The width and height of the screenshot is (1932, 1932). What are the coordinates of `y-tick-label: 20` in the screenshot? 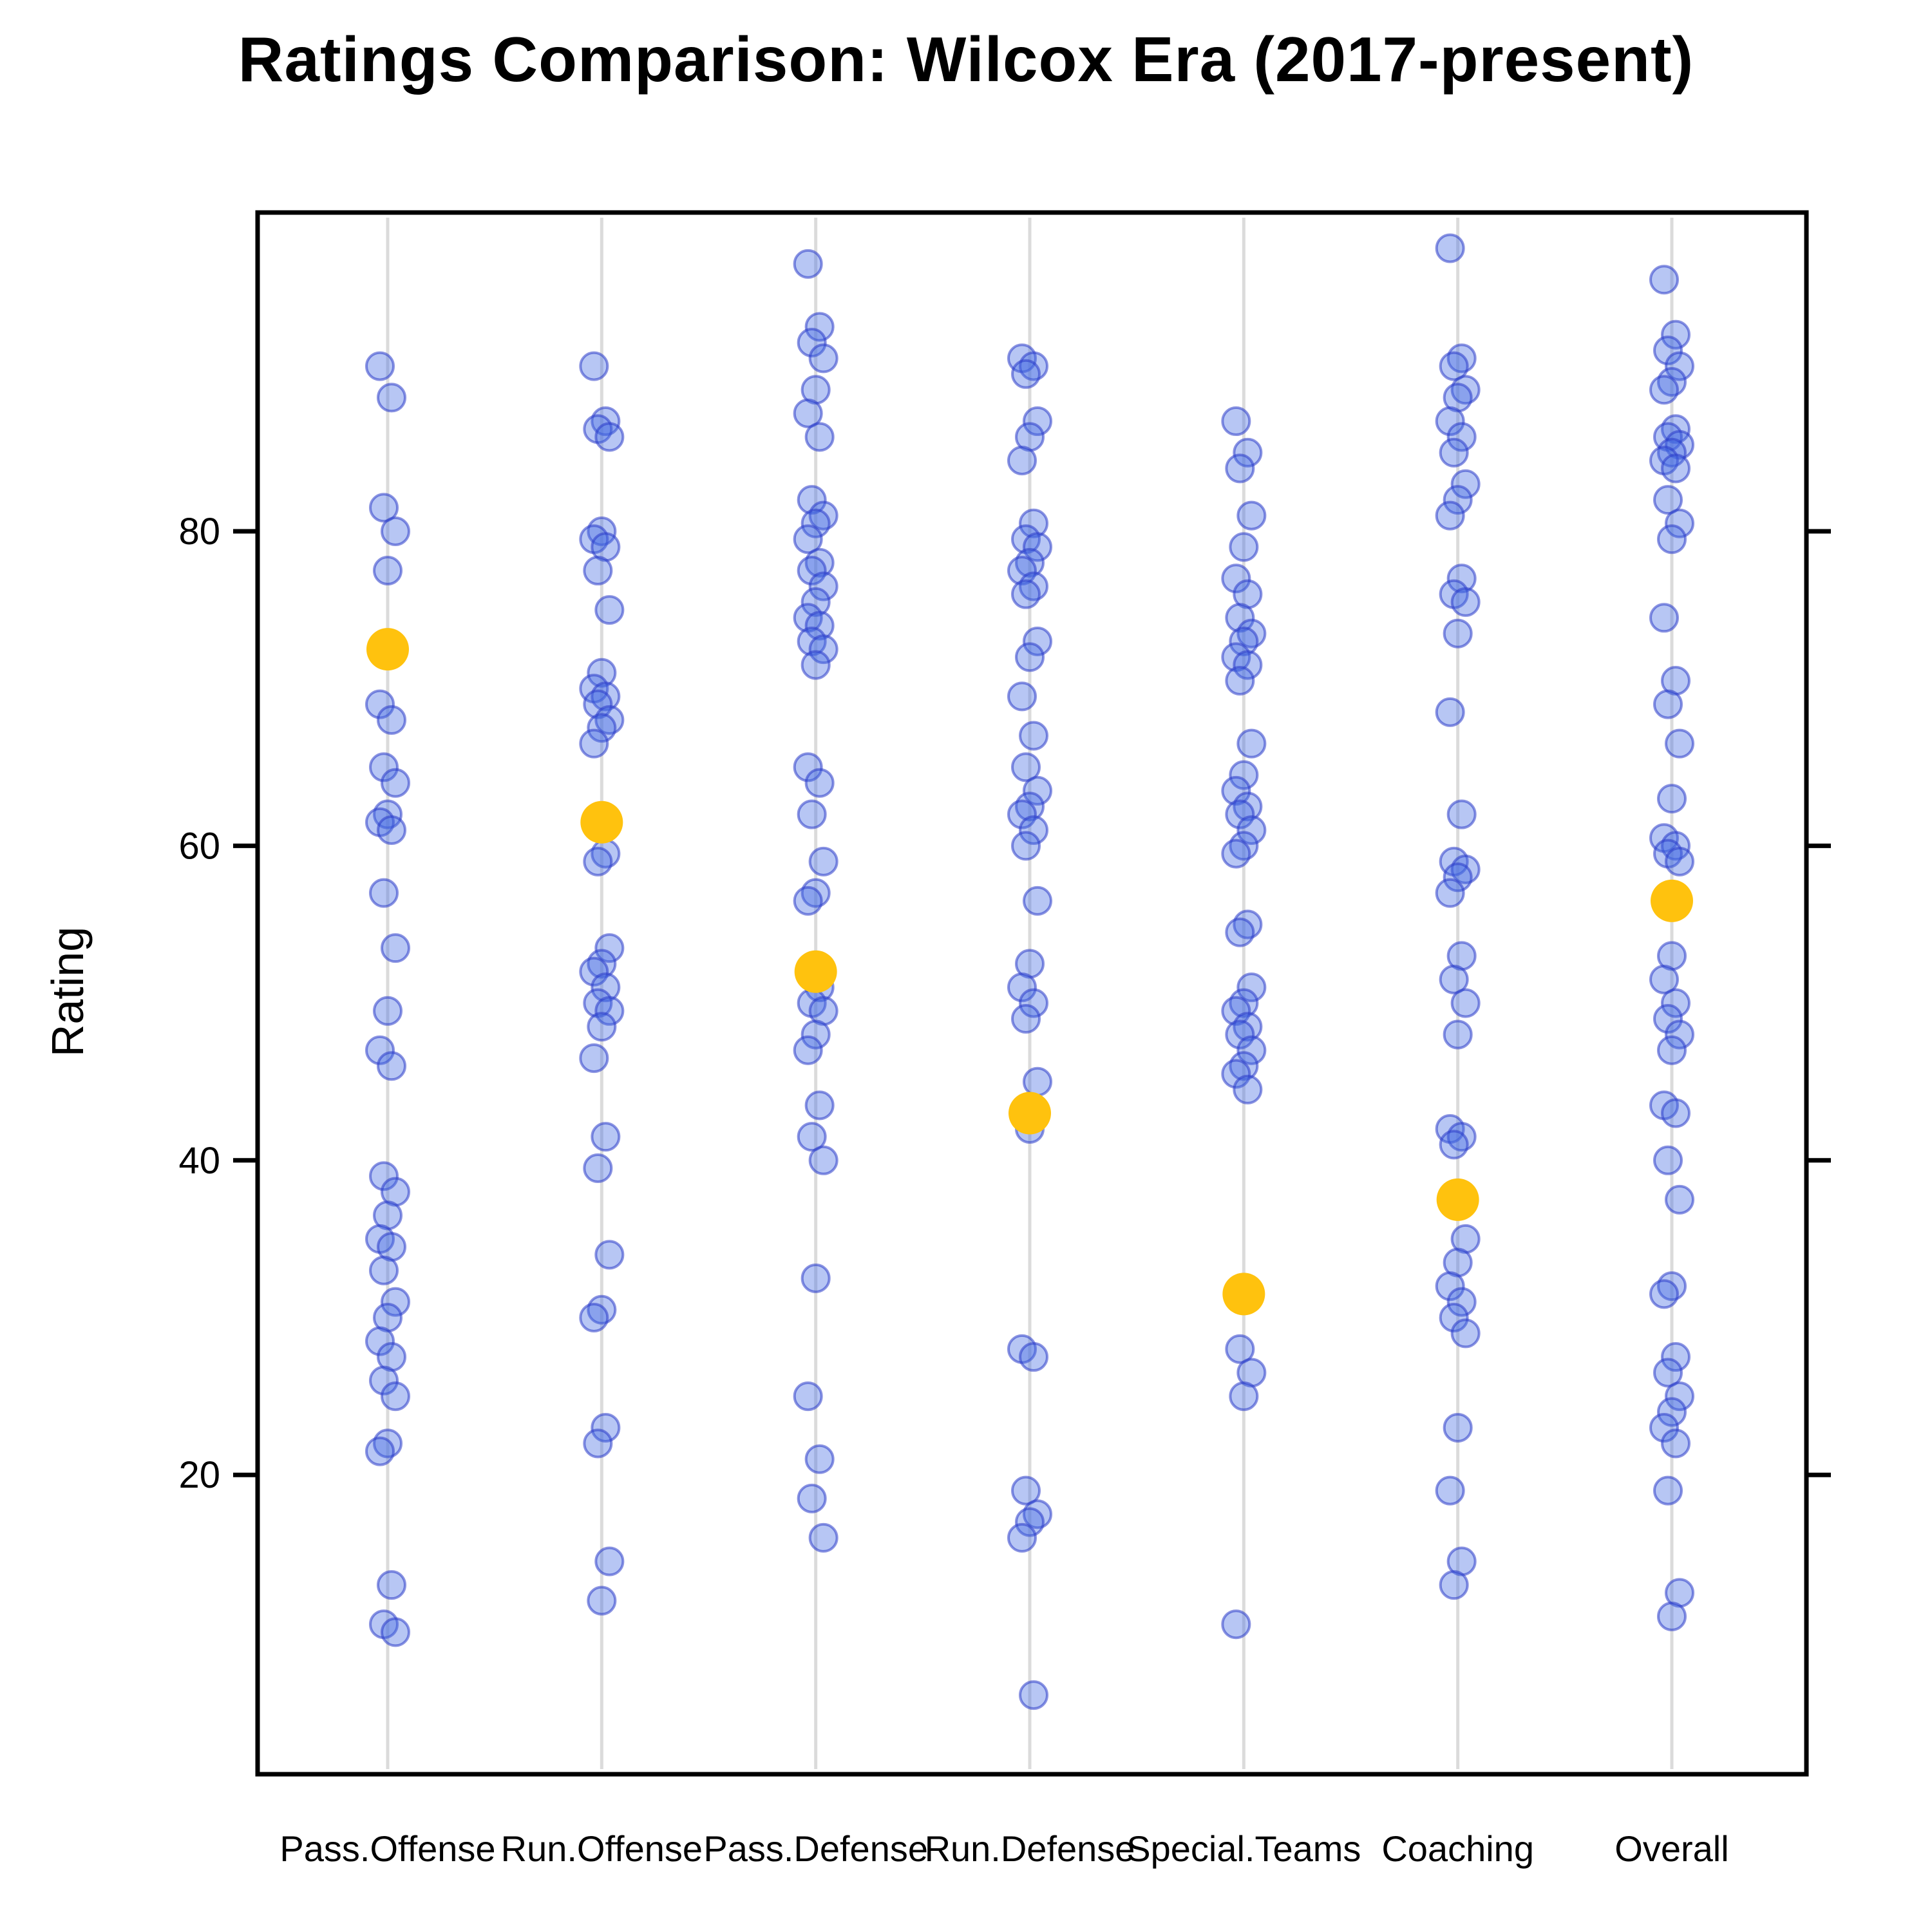 It's located at (199, 1475).